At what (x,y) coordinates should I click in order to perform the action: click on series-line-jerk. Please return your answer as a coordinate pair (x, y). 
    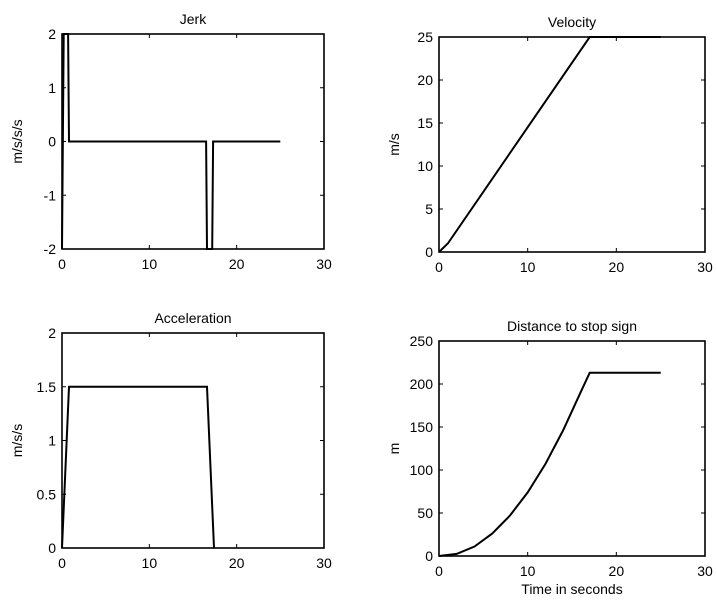
    Looking at the image, I should click on (171, 141).